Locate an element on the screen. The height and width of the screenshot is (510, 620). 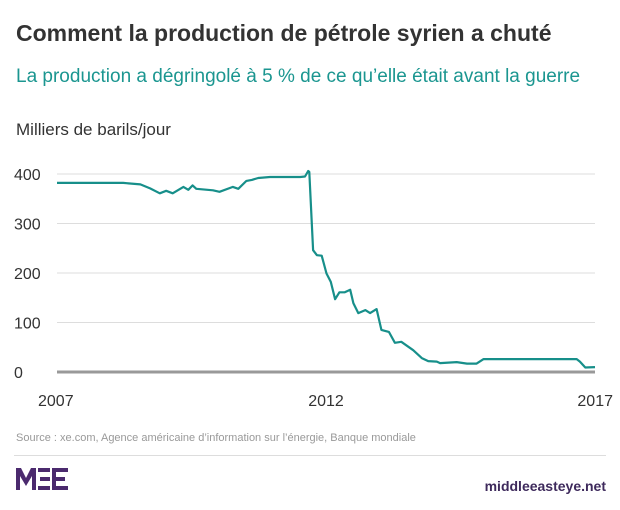
y-axis-label: Milliers de barils/jour is located at coordinates (93, 129).